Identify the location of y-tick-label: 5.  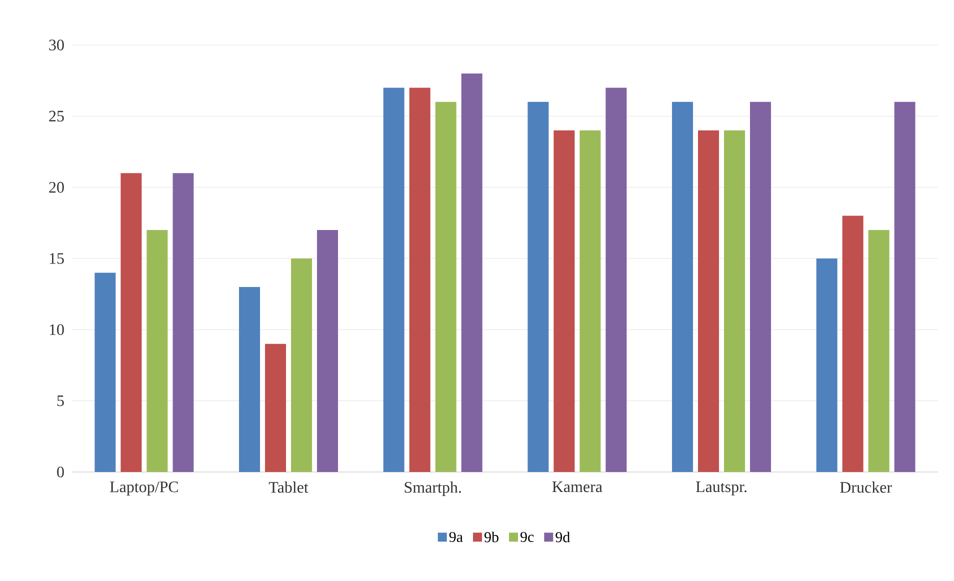
(60, 401).